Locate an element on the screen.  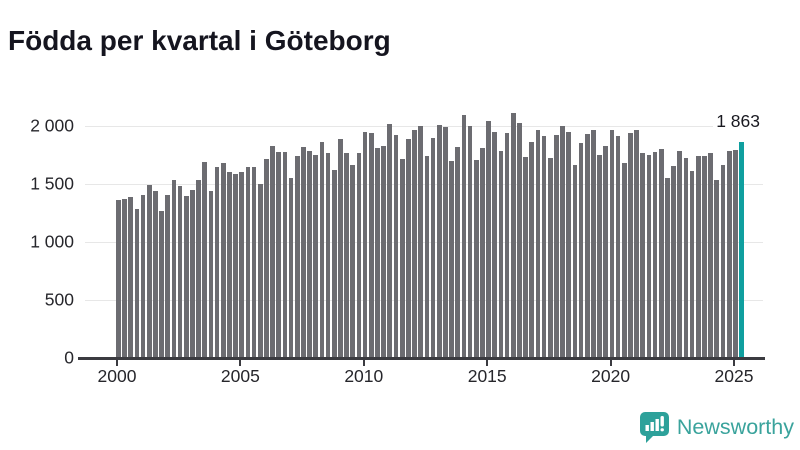
y-axis-tick-label: 0 is located at coordinates (69, 357).